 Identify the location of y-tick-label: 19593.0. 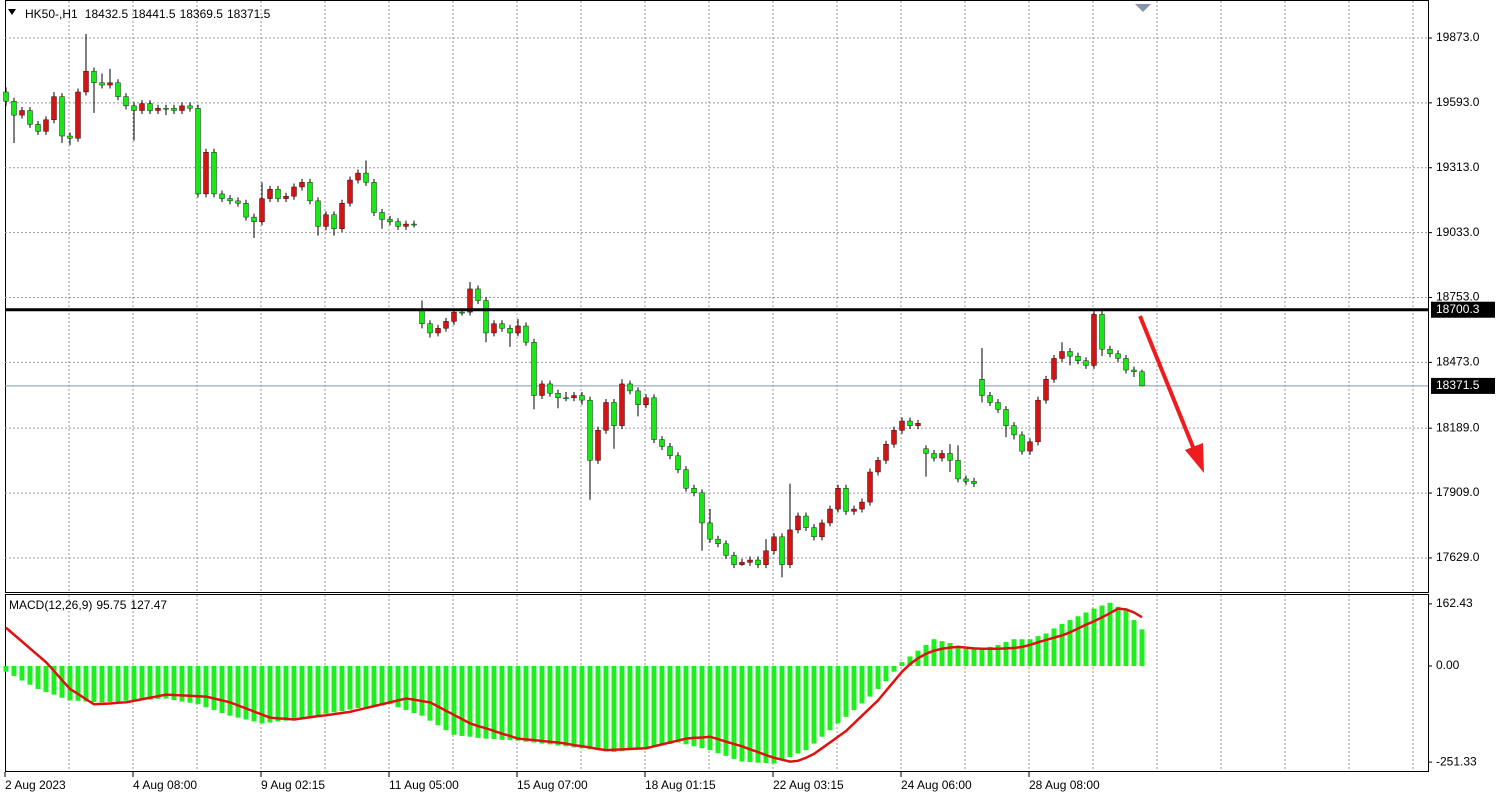
(1458, 102).